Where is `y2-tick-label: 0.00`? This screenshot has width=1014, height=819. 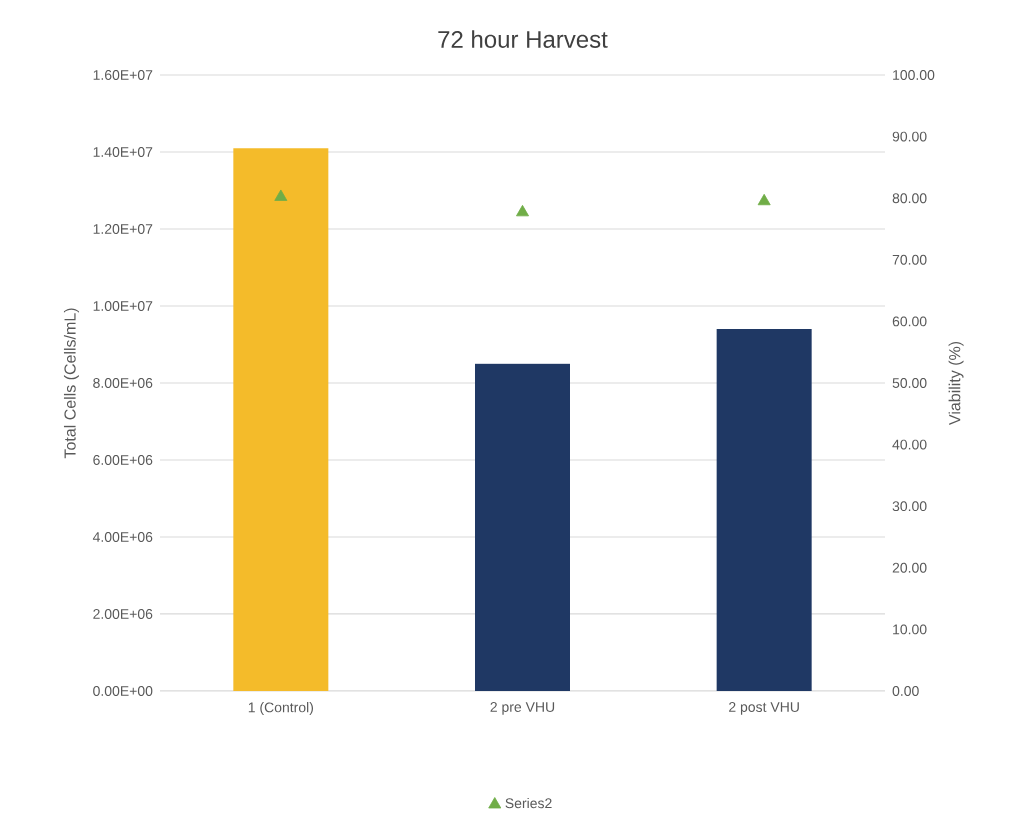 y2-tick-label: 0.00 is located at coordinates (905, 691).